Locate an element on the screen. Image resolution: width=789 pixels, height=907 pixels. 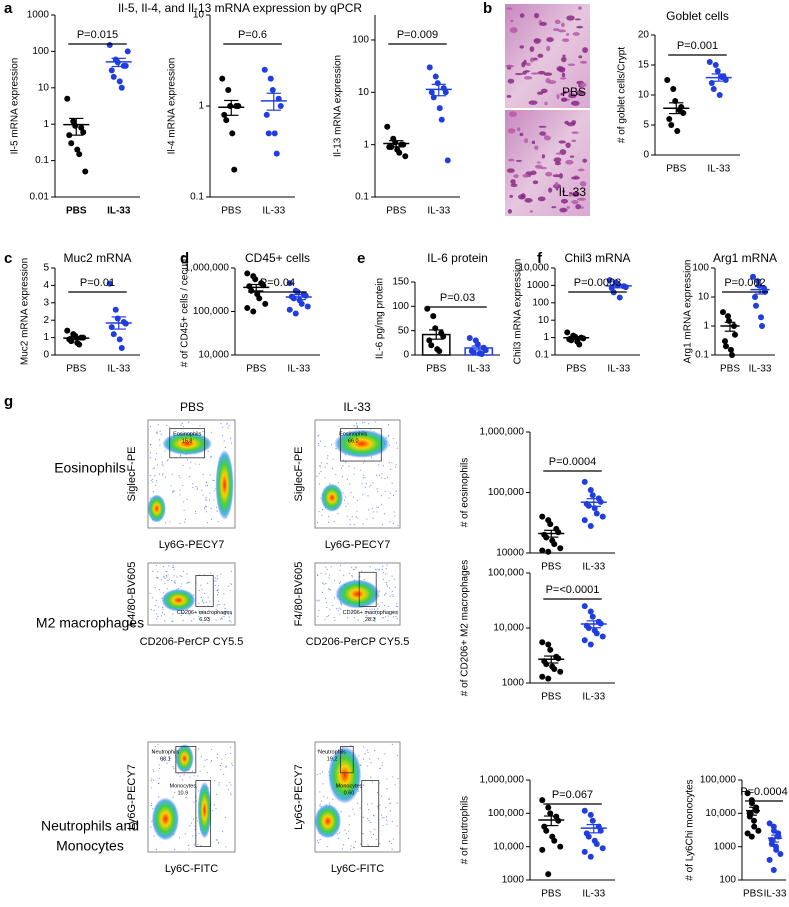
flow-x-label: Ly6C-FITC is located at coordinates (357, 869).